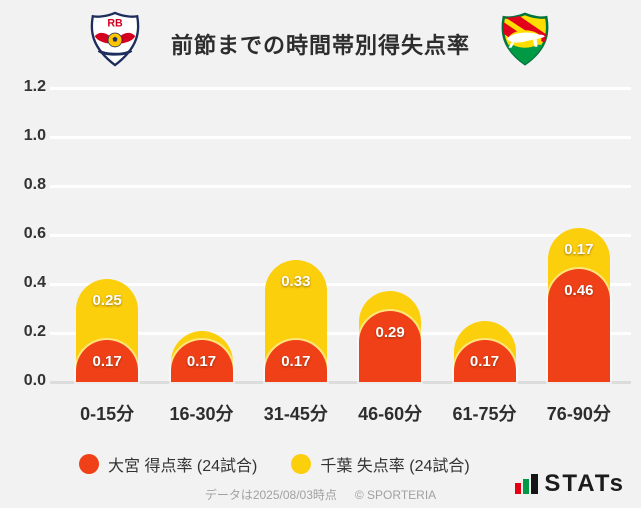 This screenshot has height=508, width=641. I want to click on chart-legend: 大宮 得点率 (24試合) 千葉 失点率 (24試合), so click(274, 464).